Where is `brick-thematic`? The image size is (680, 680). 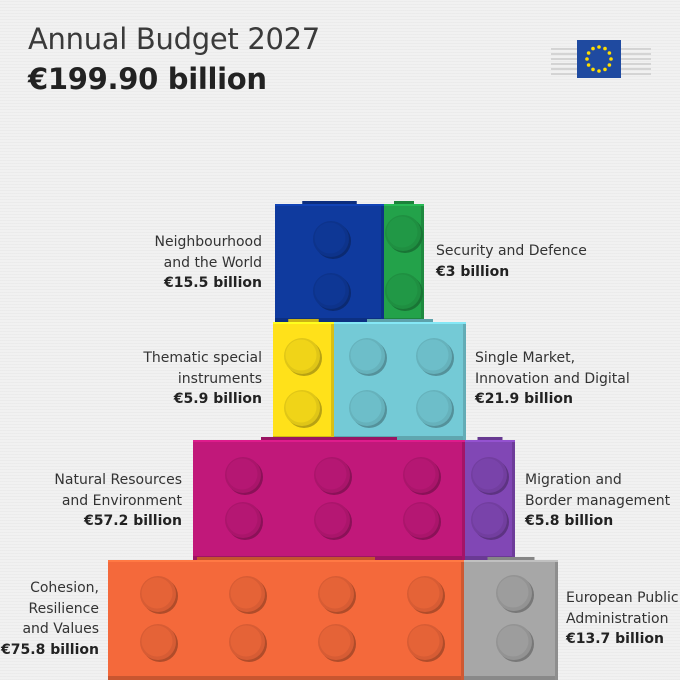
brick-thematic is located at coordinates (303, 379).